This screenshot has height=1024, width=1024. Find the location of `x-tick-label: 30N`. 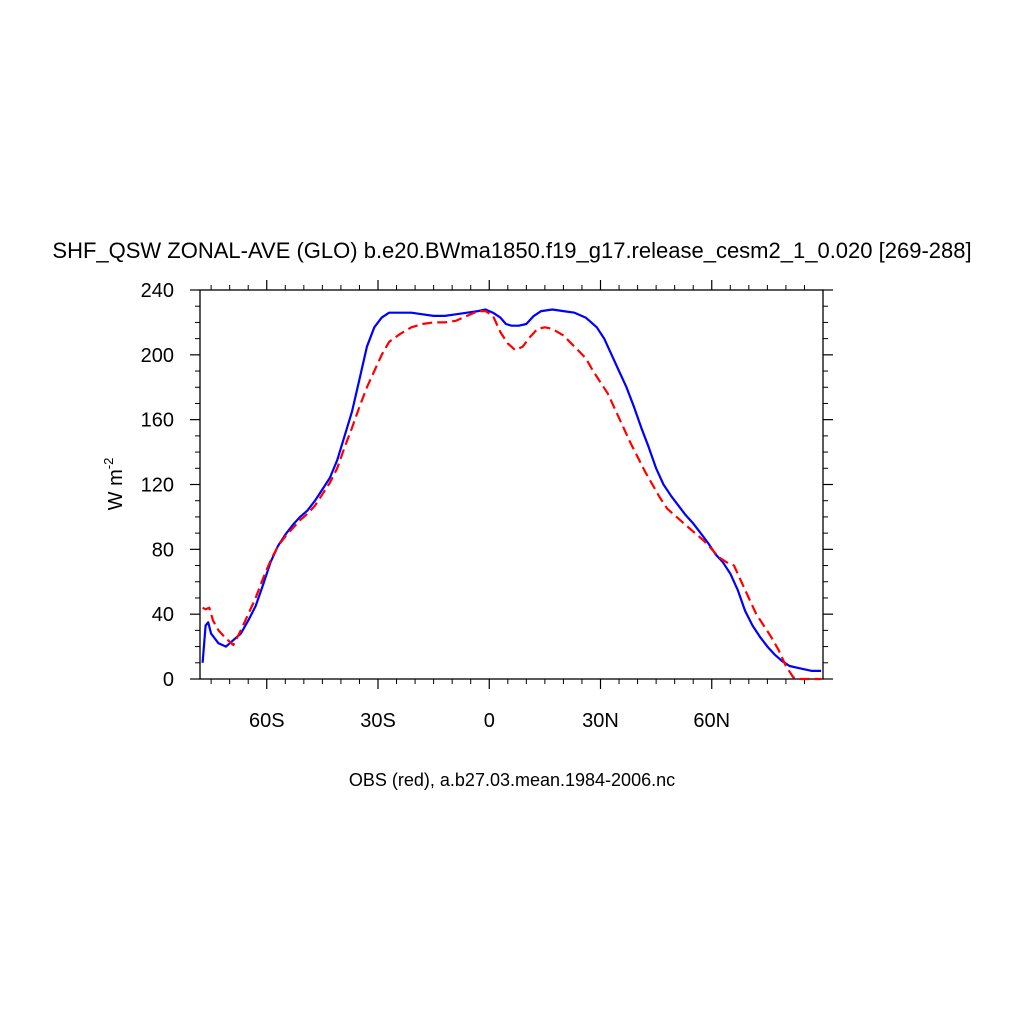

x-tick-label: 30N is located at coordinates (600, 721).